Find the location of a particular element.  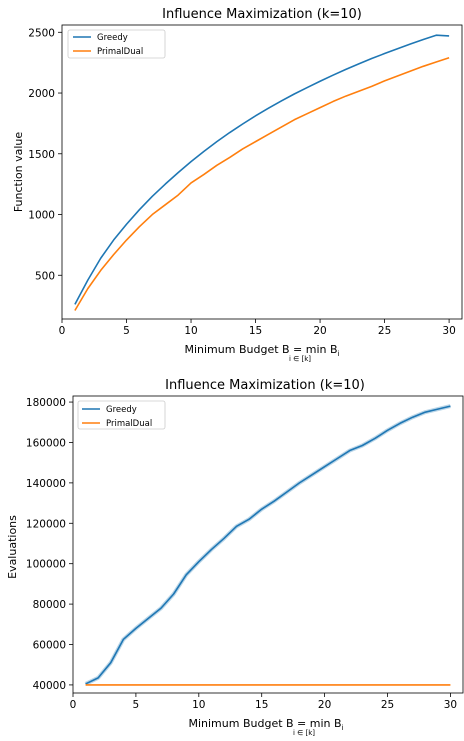

y-tick-label: 2000 is located at coordinates (41, 94).